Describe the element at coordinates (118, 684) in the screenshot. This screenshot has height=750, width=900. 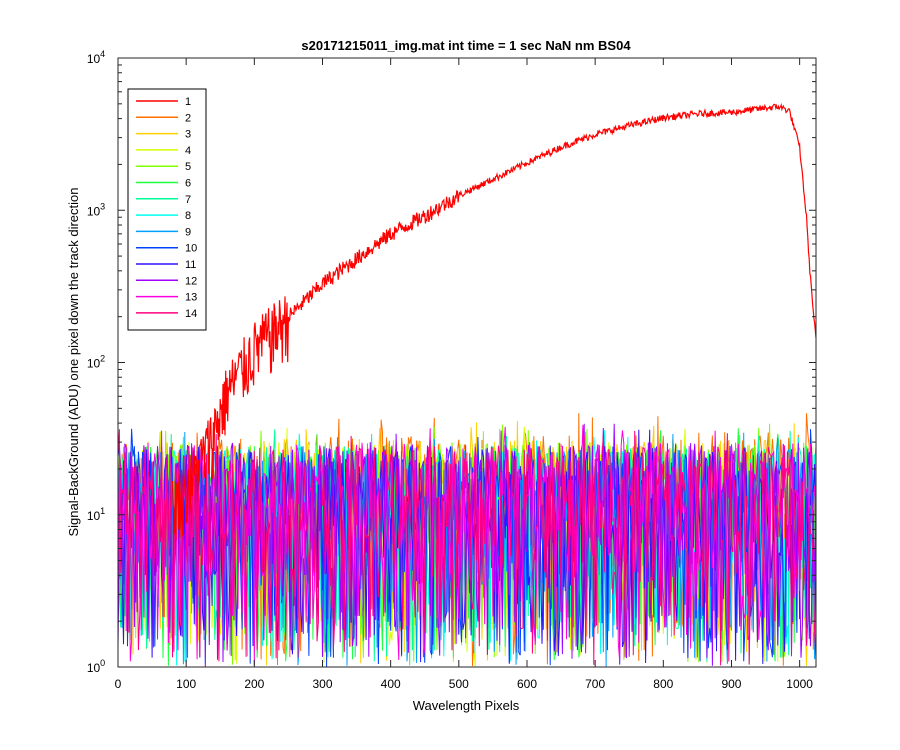
I see `x-tick-label: 0` at that location.